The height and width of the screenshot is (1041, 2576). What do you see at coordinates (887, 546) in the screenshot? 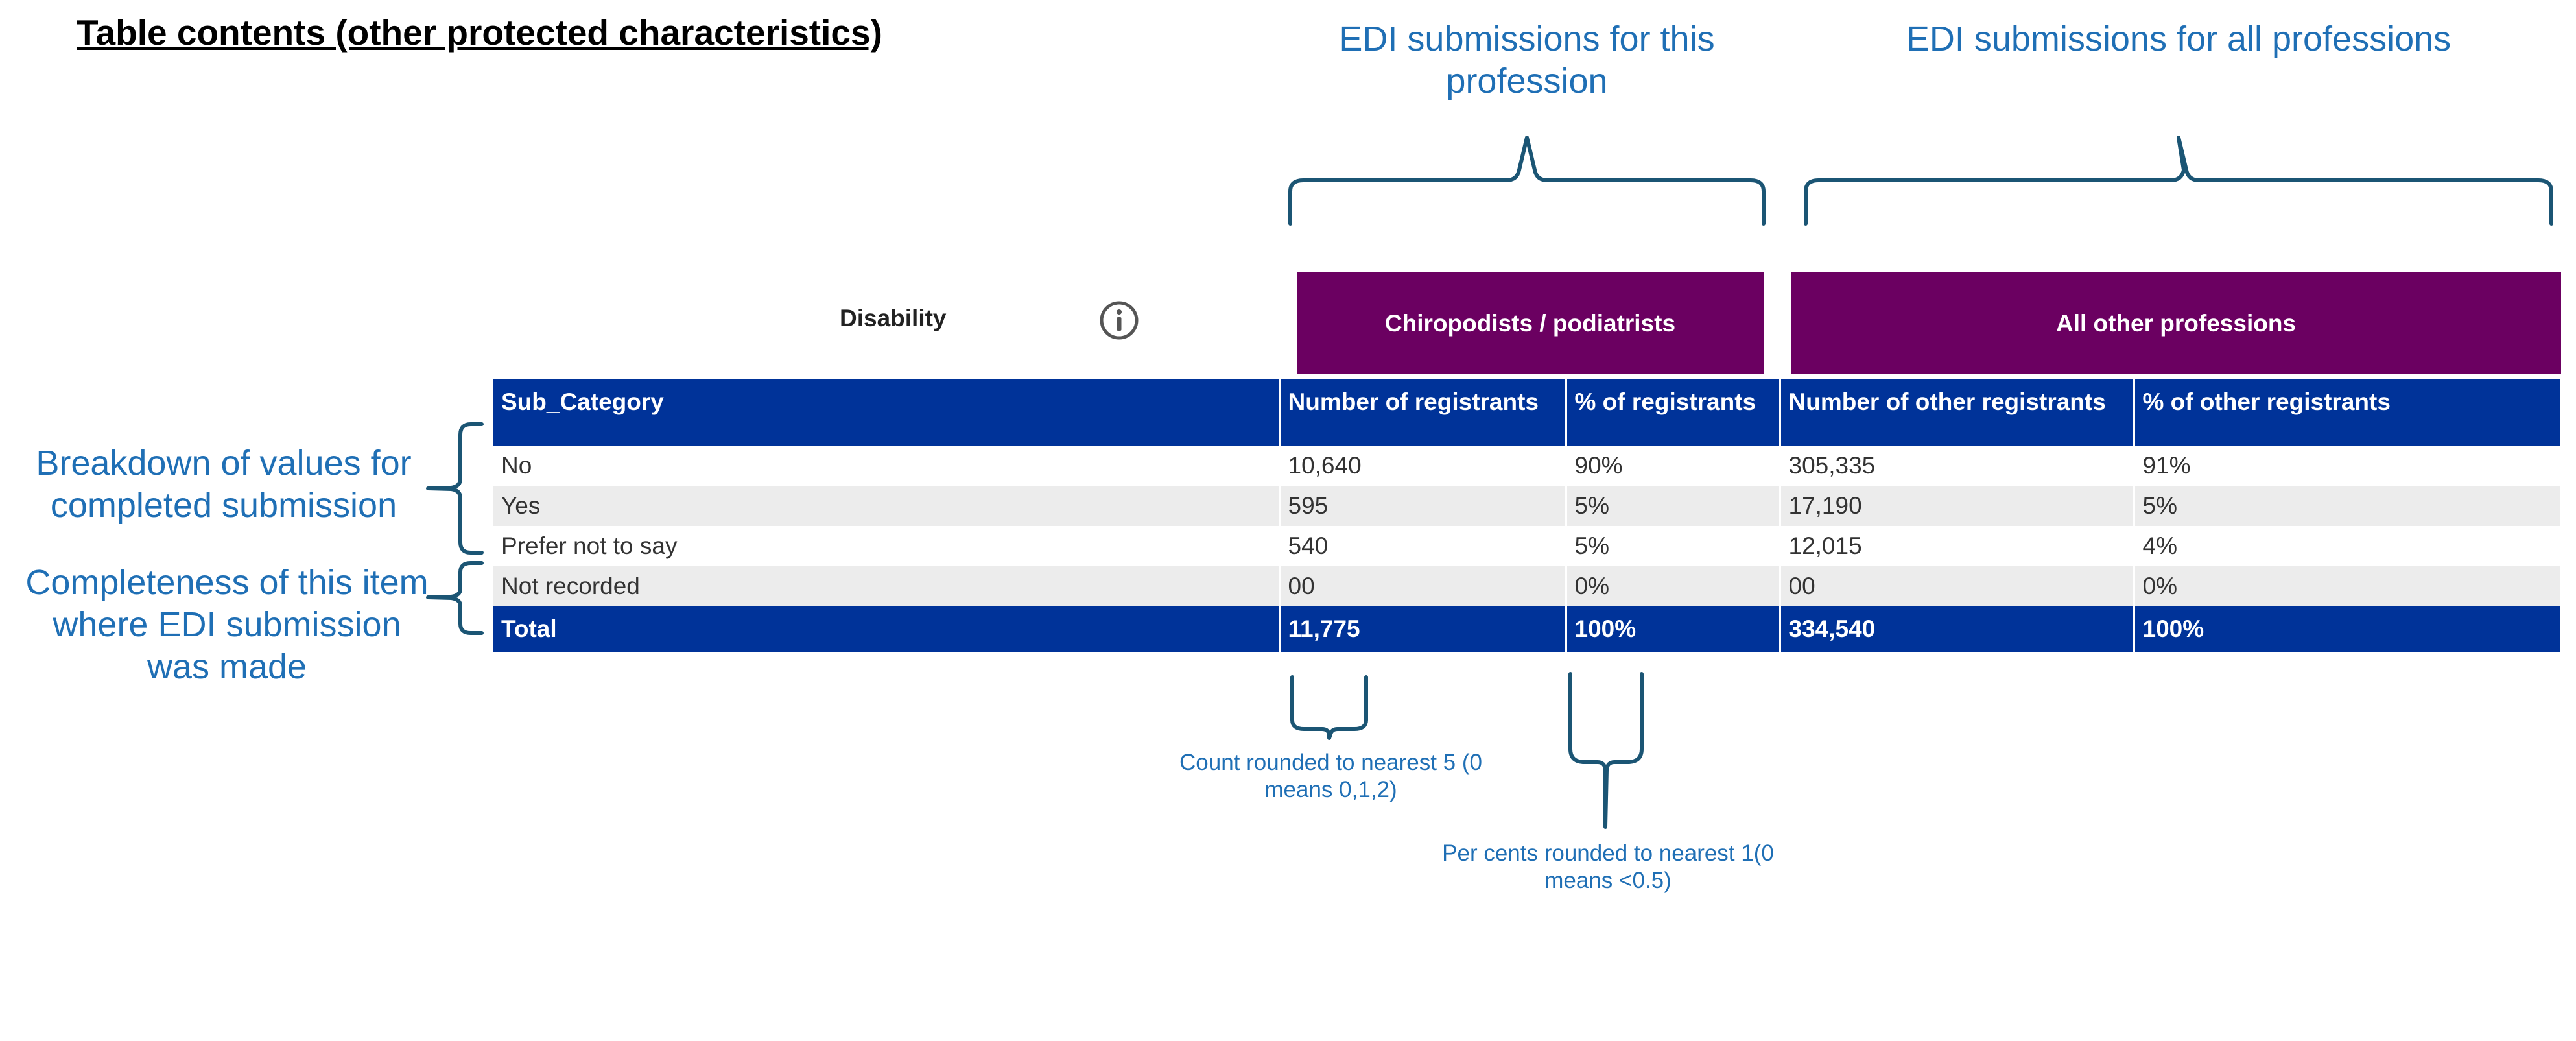
I see `table-cell: Prefer not to say` at bounding box center [887, 546].